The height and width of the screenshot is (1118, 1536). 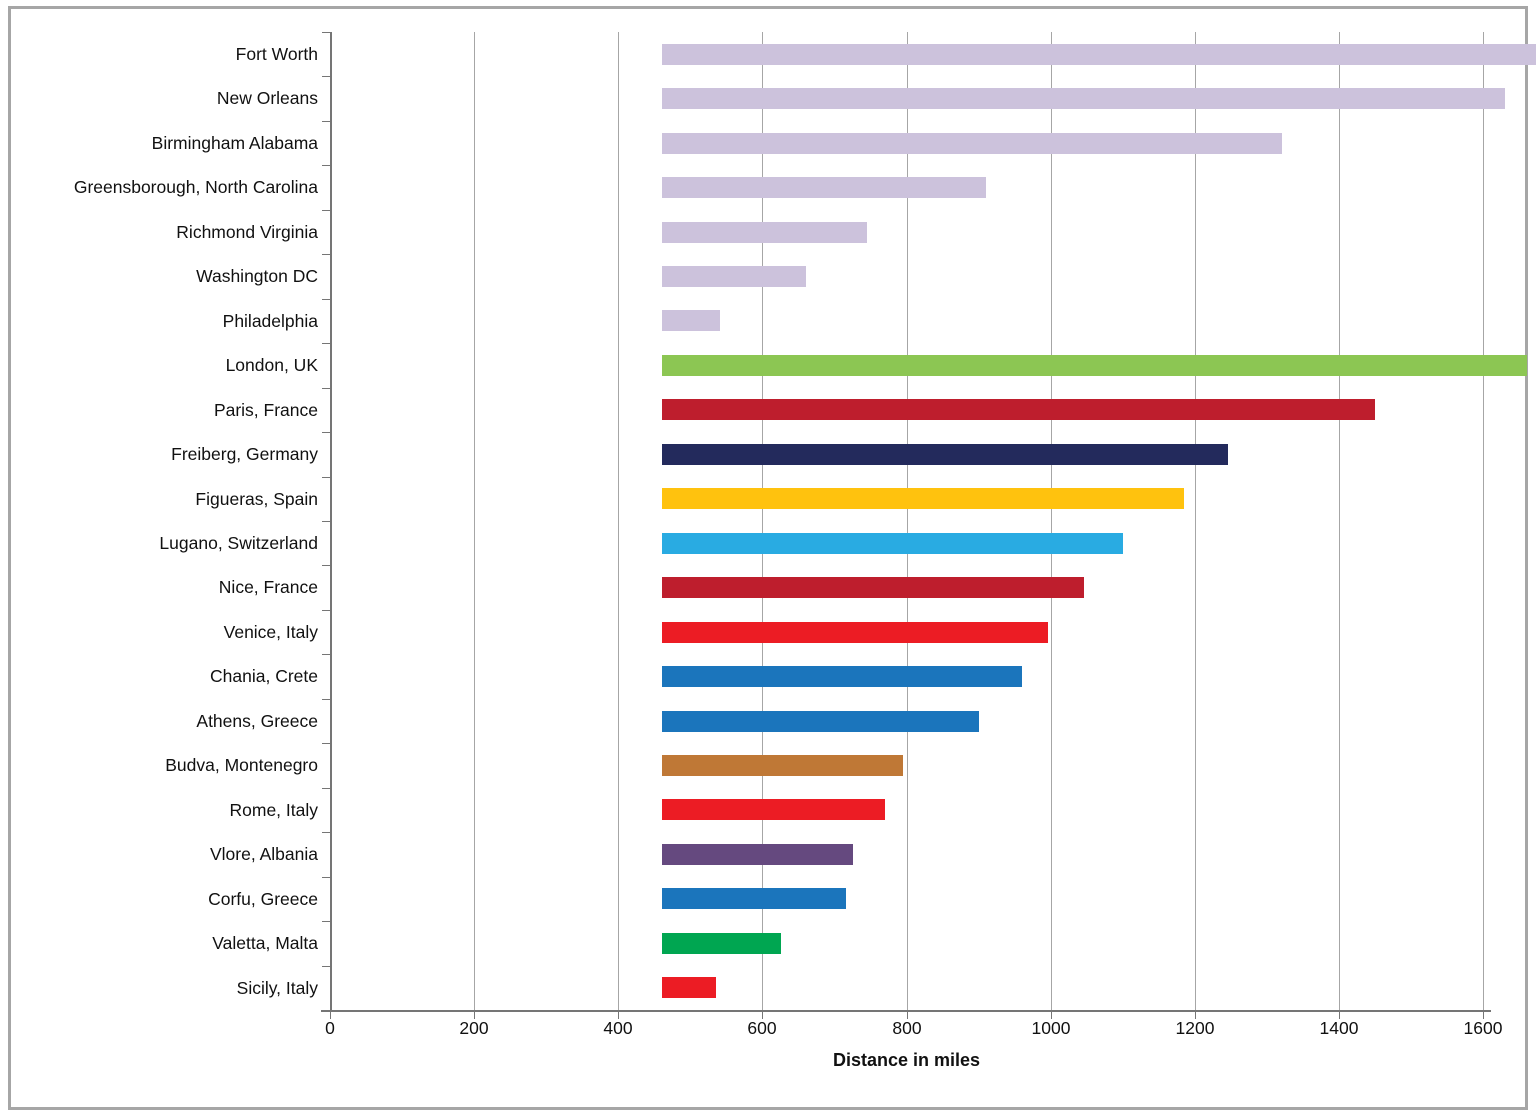 What do you see at coordinates (820, 721) in the screenshot?
I see `bar-athens-greece` at bounding box center [820, 721].